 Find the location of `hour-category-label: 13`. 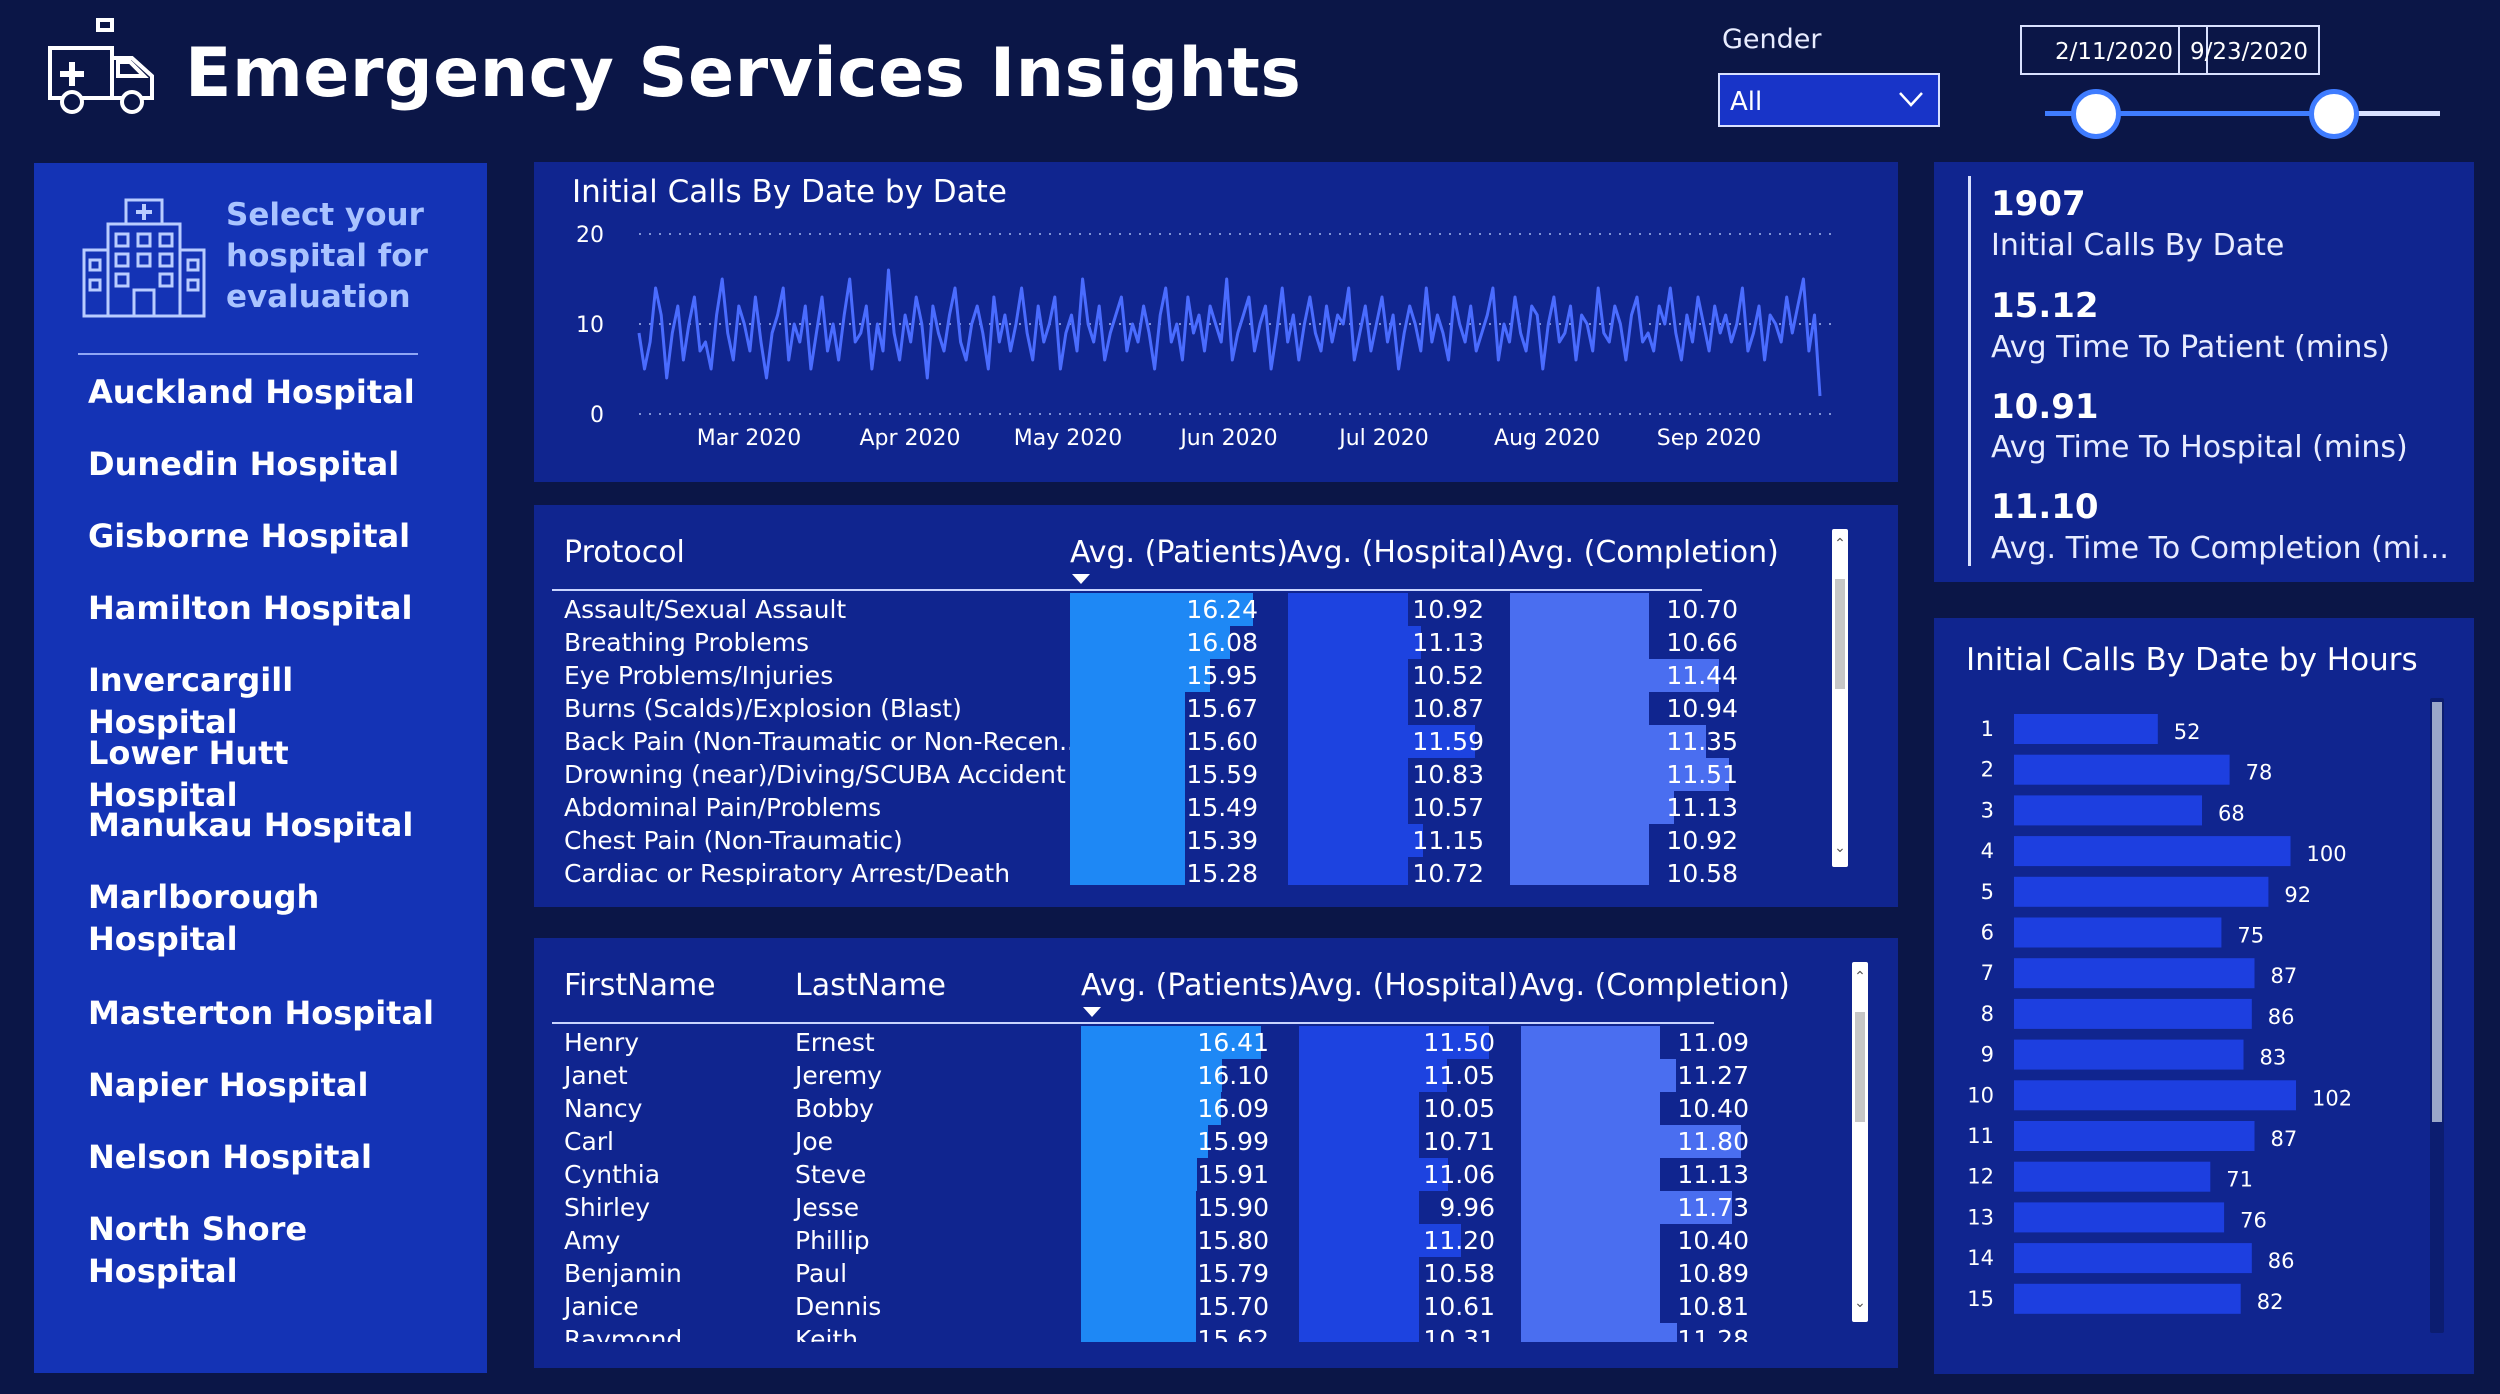

hour-category-label: 13 is located at coordinates (1980, 1217).